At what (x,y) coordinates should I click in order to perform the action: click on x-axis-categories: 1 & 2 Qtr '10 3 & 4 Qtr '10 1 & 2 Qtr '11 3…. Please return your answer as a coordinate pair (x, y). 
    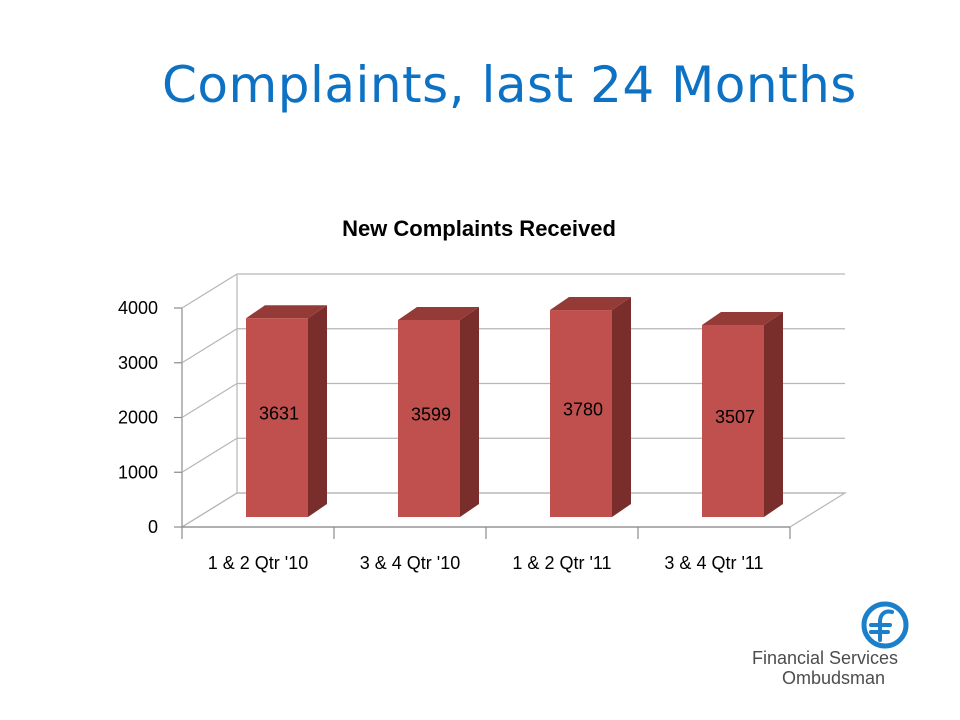
    Looking at the image, I should click on (486, 549).